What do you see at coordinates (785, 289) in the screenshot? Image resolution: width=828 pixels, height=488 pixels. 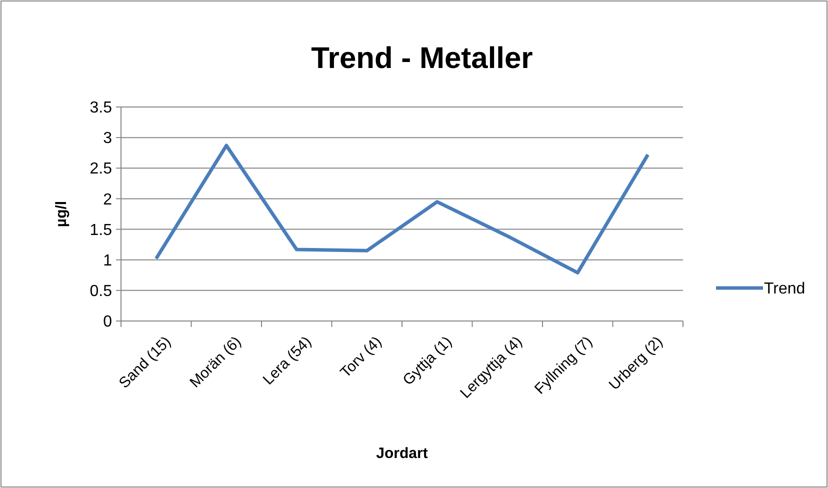 I see `legend-label: Trend` at bounding box center [785, 289].